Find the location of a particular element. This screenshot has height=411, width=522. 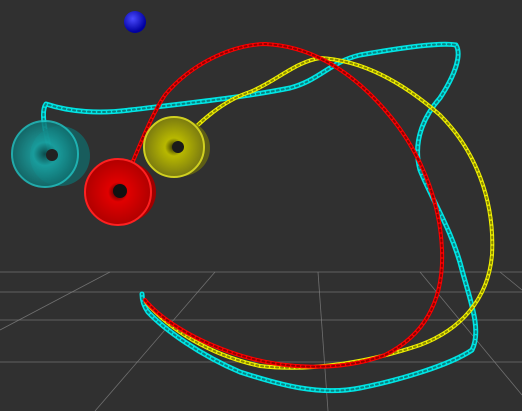

robot-disc is located at coordinates (45, 154).